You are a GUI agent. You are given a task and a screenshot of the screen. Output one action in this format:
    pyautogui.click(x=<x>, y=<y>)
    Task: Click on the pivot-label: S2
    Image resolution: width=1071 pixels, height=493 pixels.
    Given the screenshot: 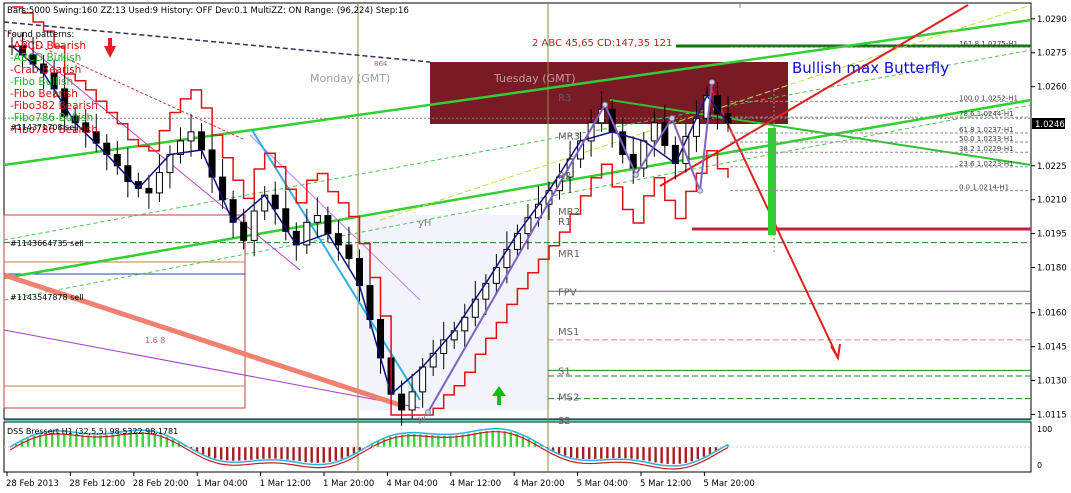 What is the action you would take?
    pyautogui.click(x=564, y=421)
    